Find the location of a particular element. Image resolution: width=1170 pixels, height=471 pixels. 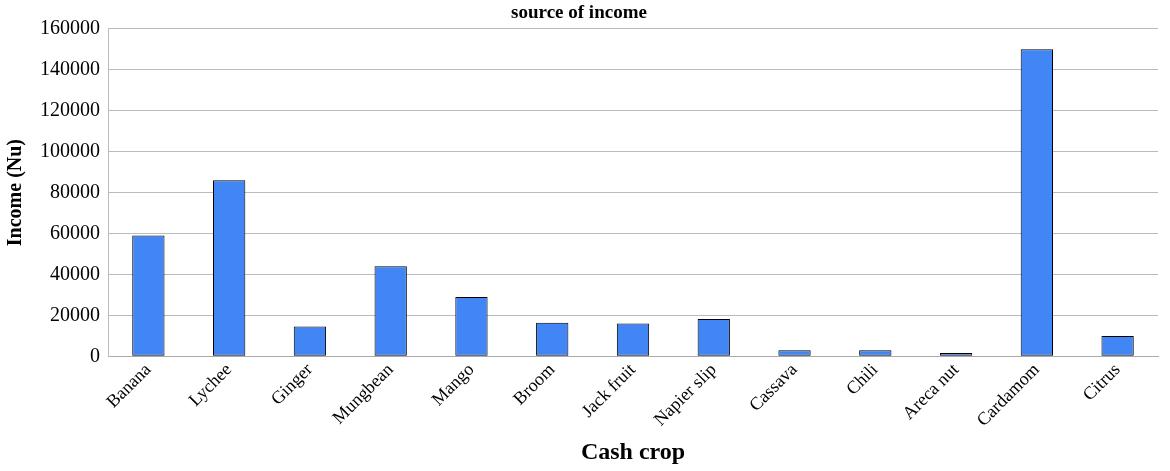

chart-title: source of income is located at coordinates (579, 12).